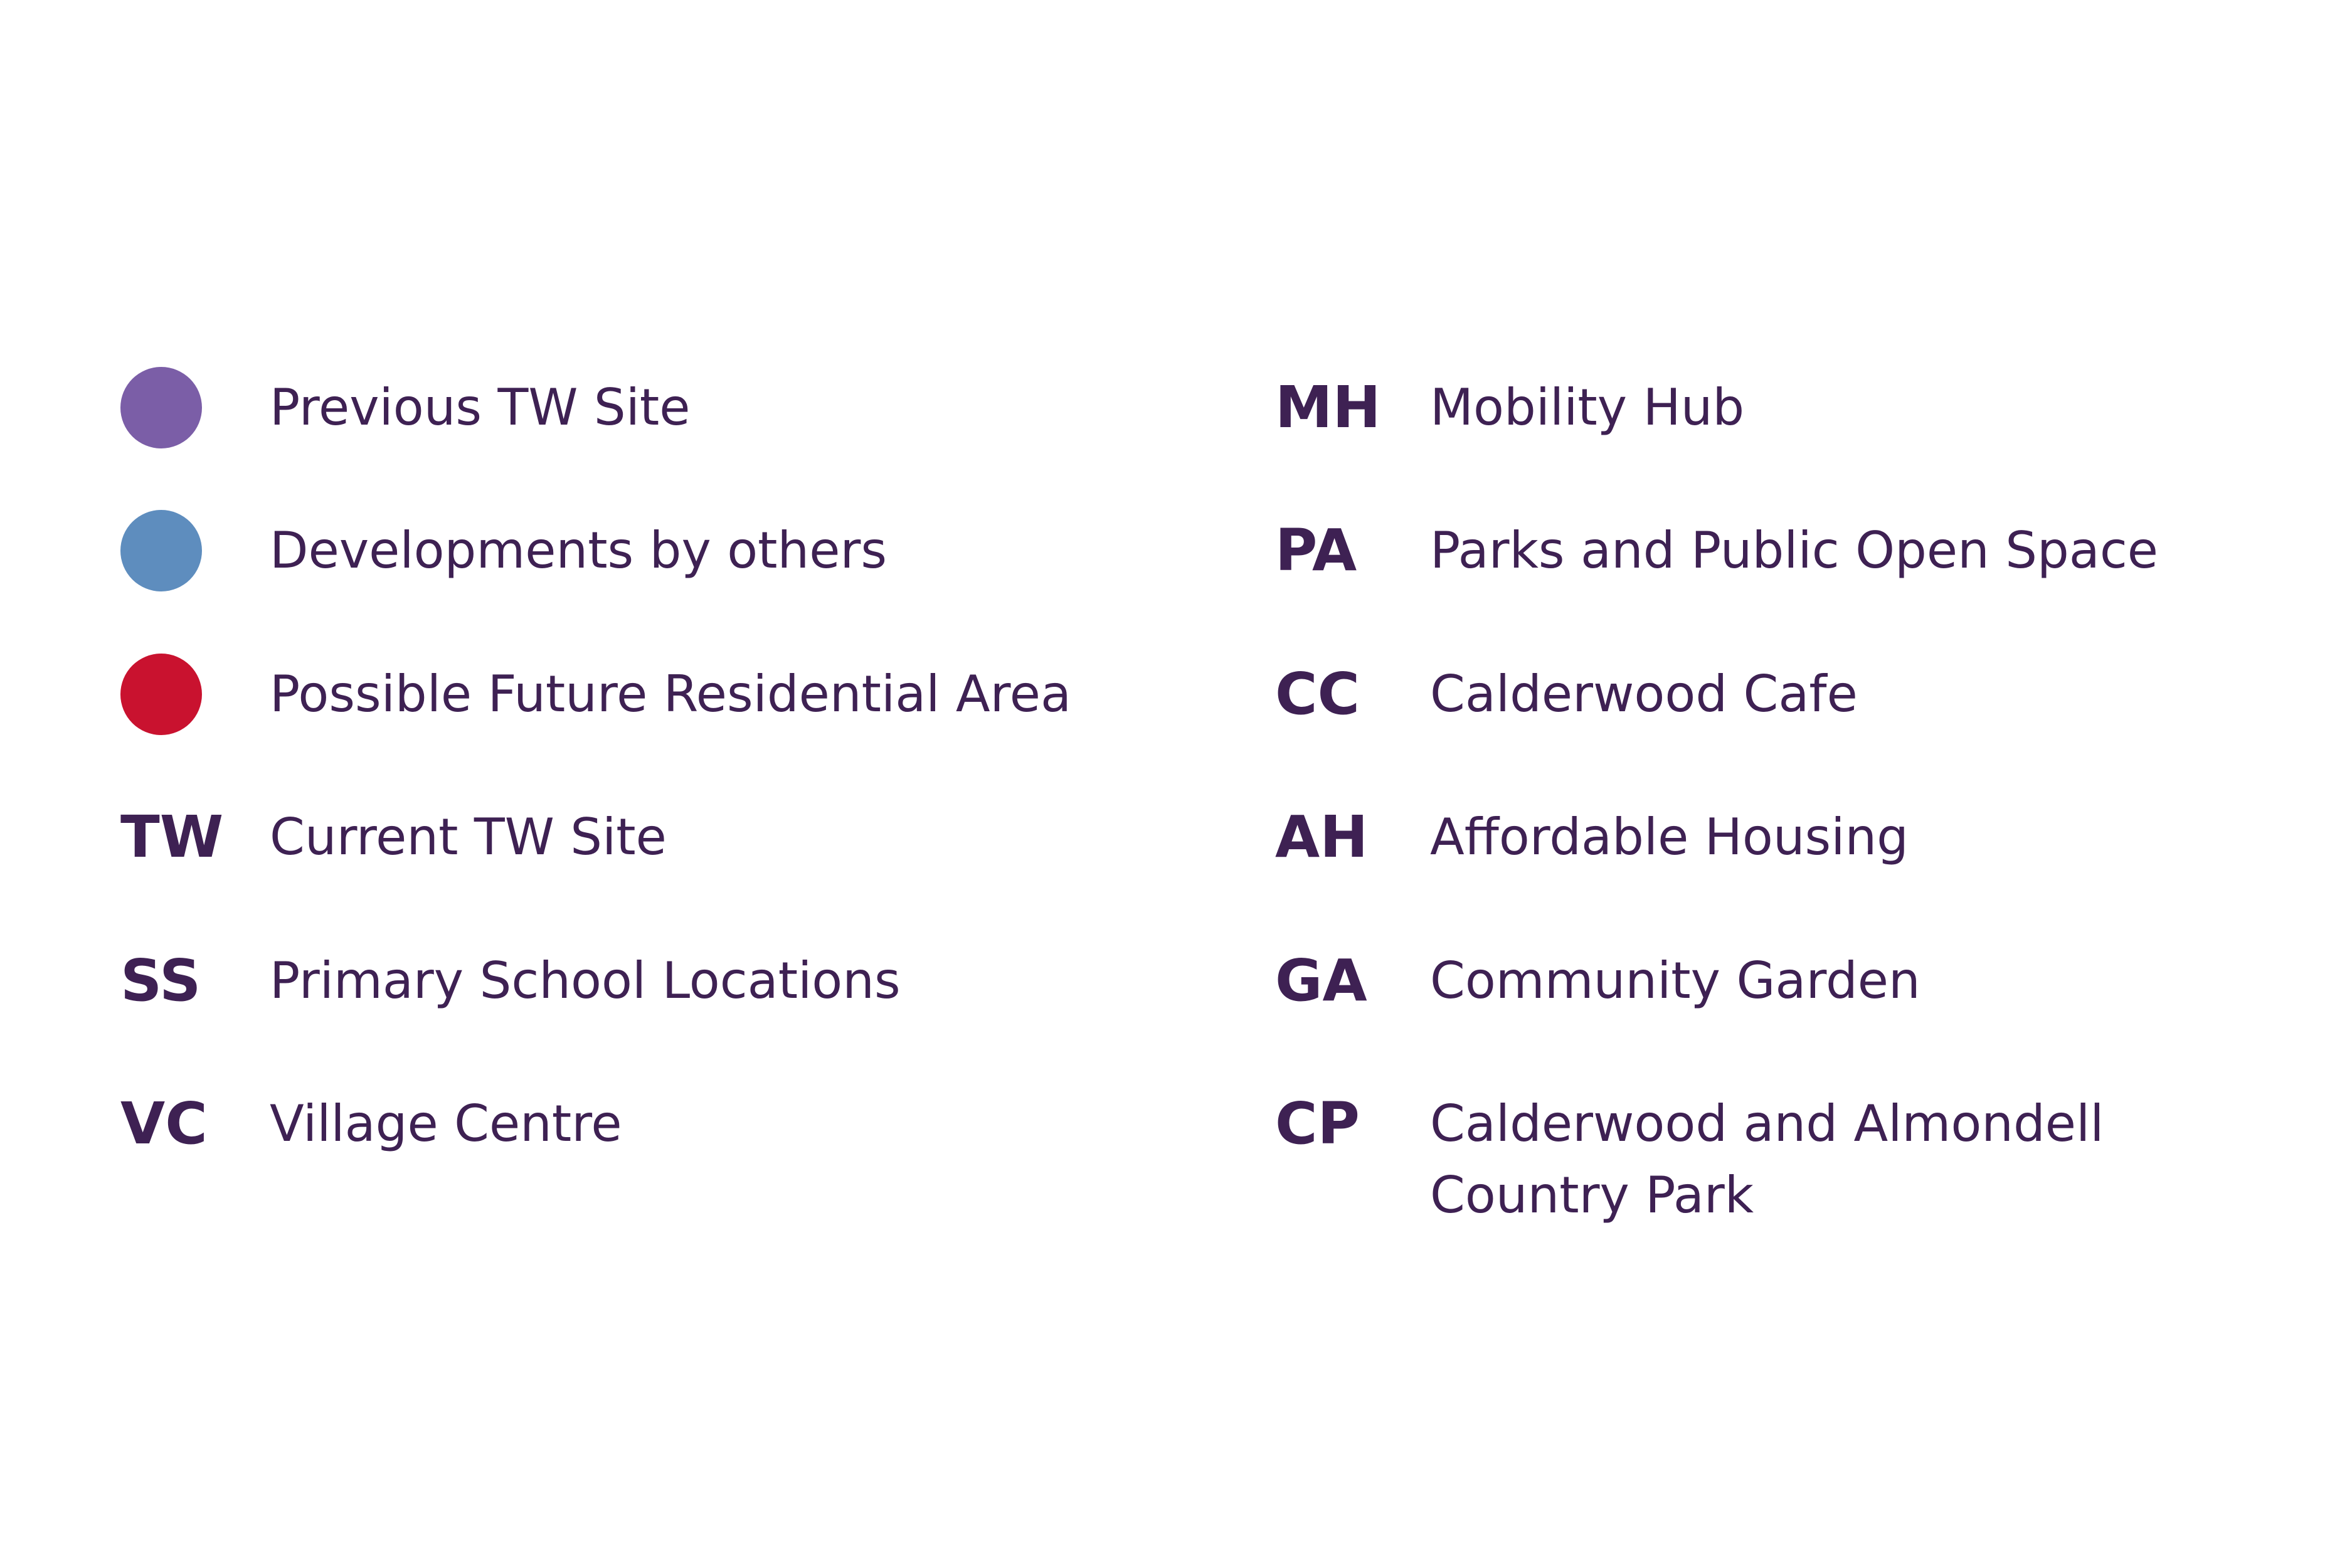 The width and height of the screenshot is (2352, 1568). I want to click on legend-key-mh: MH, so click(1328, 407).